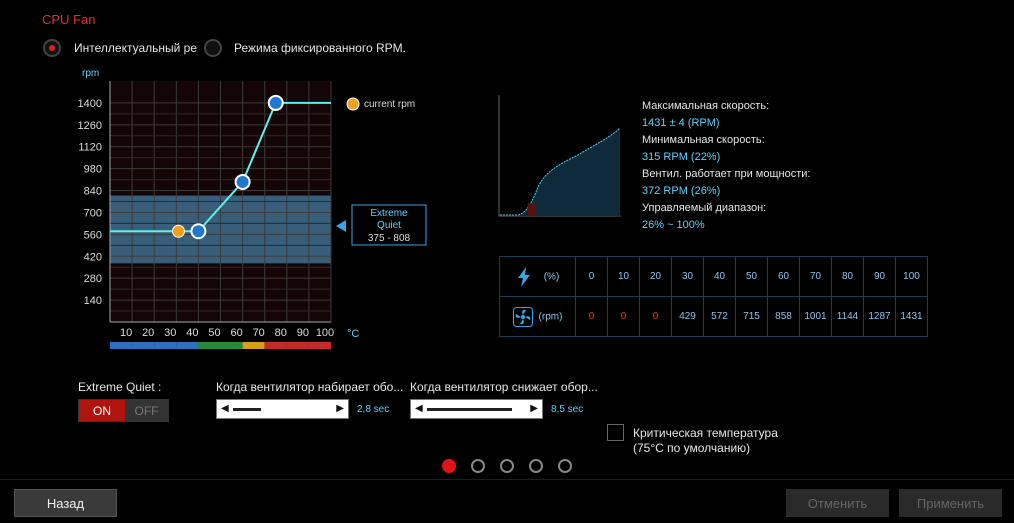  I want to click on toggle-off: OFF, so click(146, 410).